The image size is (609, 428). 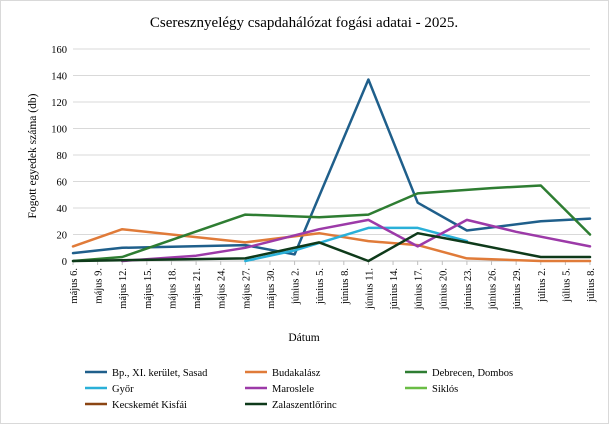 What do you see at coordinates (468, 289) in the screenshot?
I see `x-tick-label: június 23.` at bounding box center [468, 289].